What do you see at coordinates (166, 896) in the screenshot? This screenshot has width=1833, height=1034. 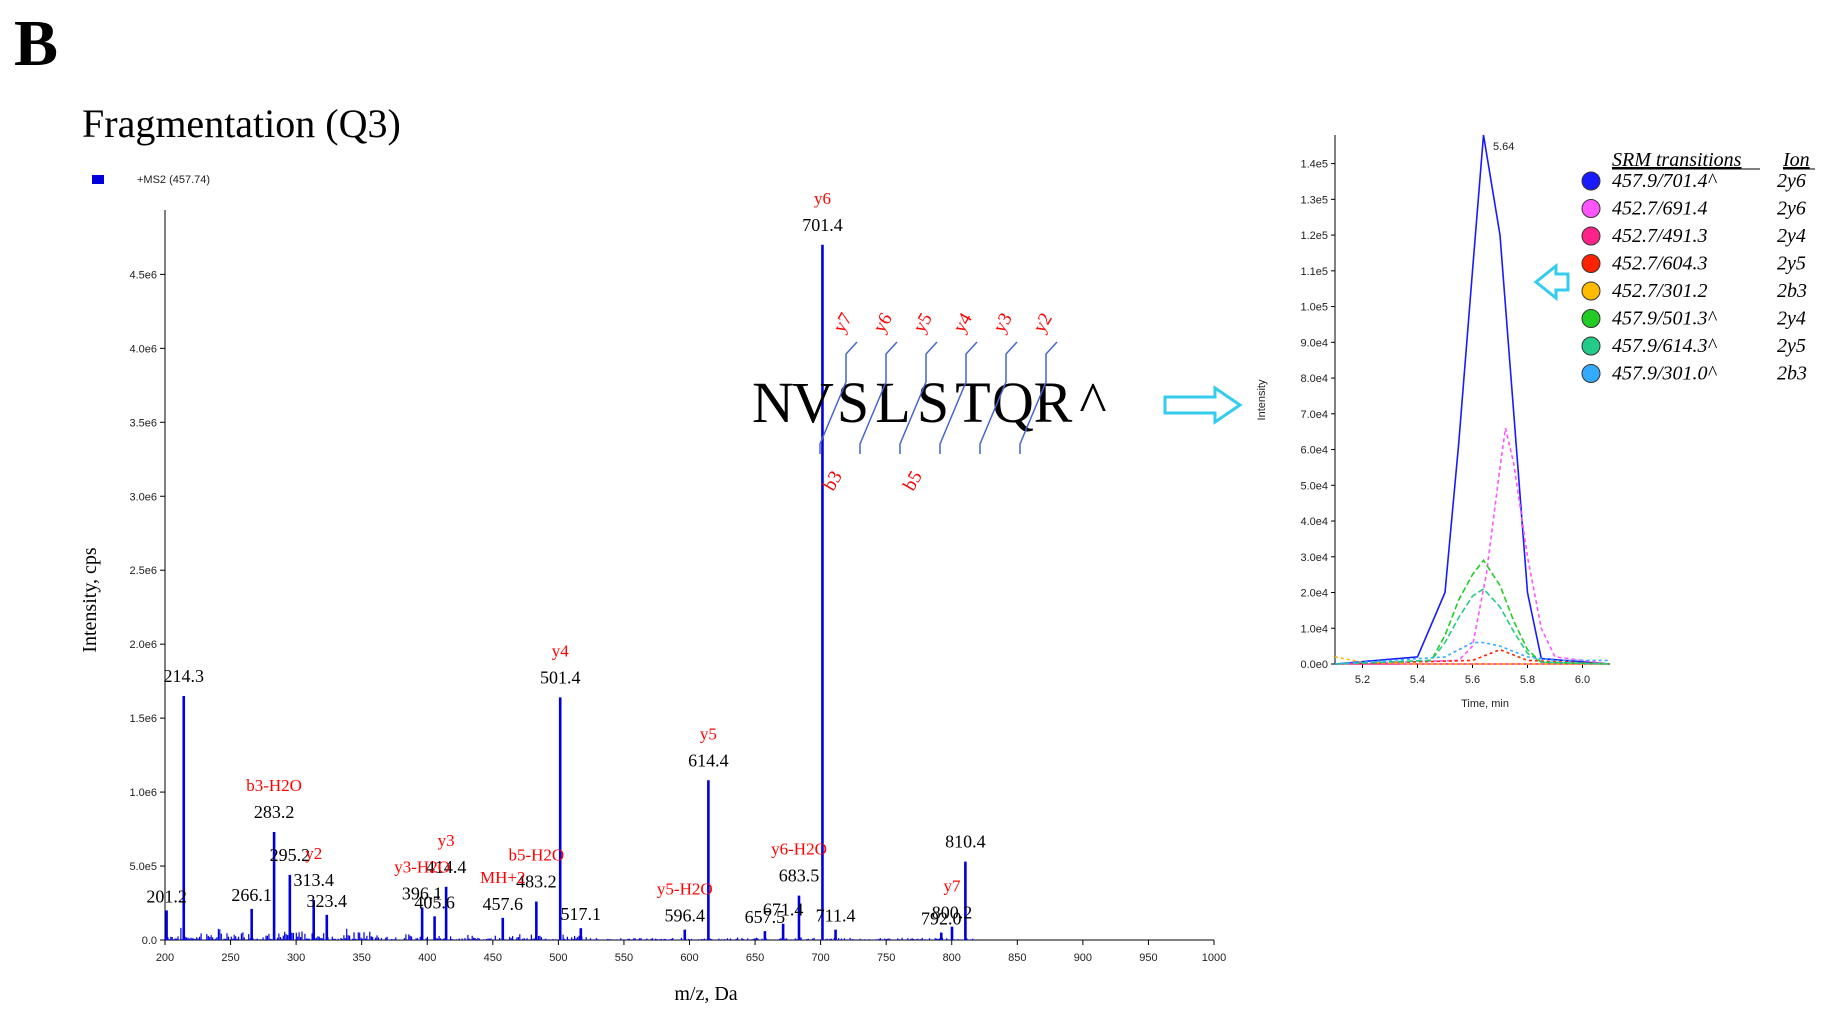 I see `ms2-peak-label: 201.2` at bounding box center [166, 896].